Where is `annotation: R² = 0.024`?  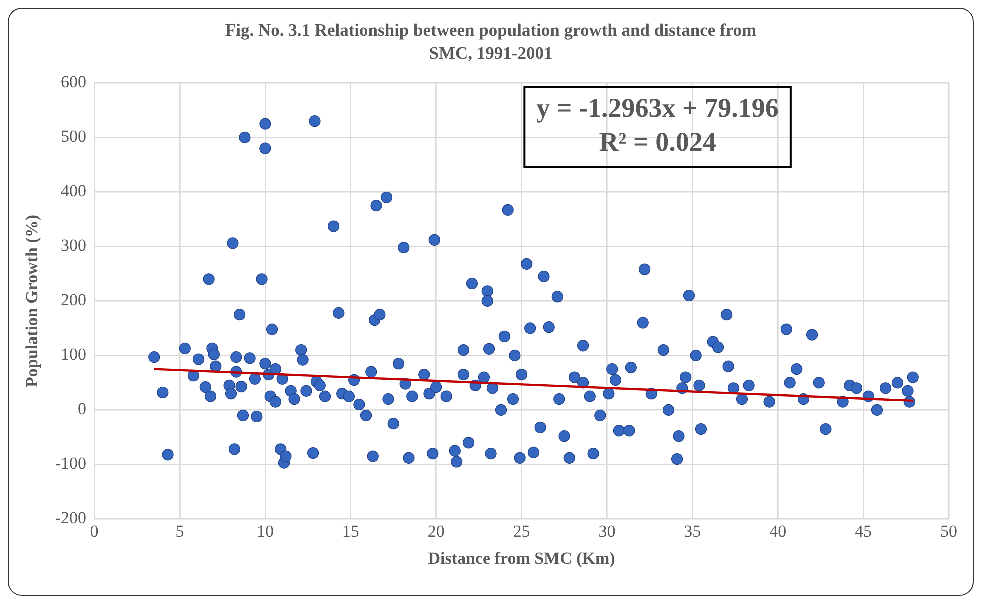 annotation: R² = 0.024 is located at coordinates (657, 142).